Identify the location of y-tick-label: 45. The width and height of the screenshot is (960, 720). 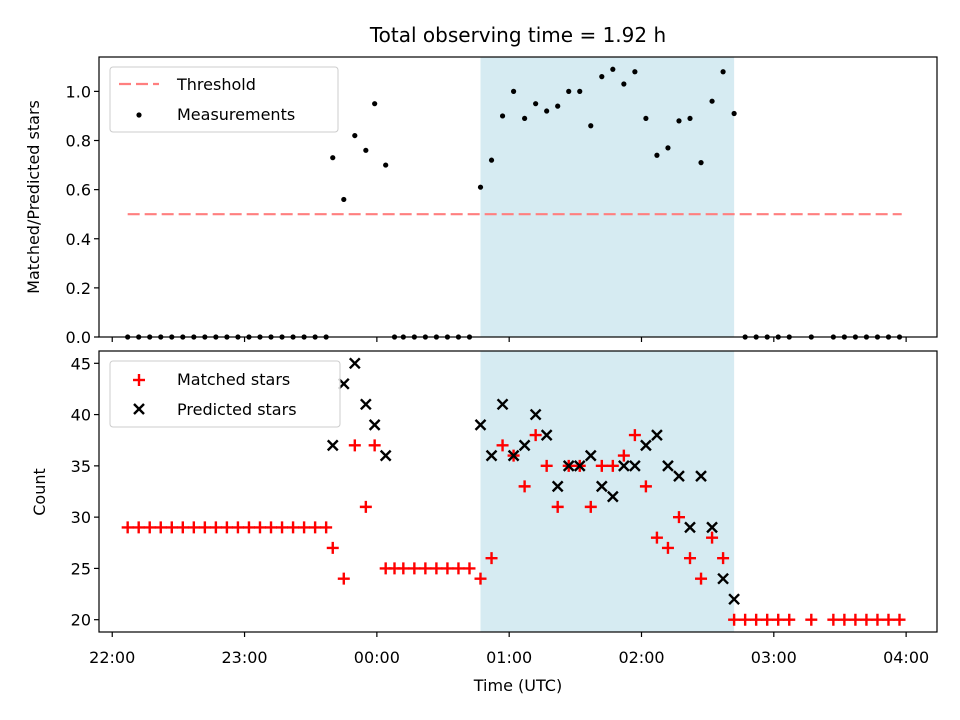
(81, 363).